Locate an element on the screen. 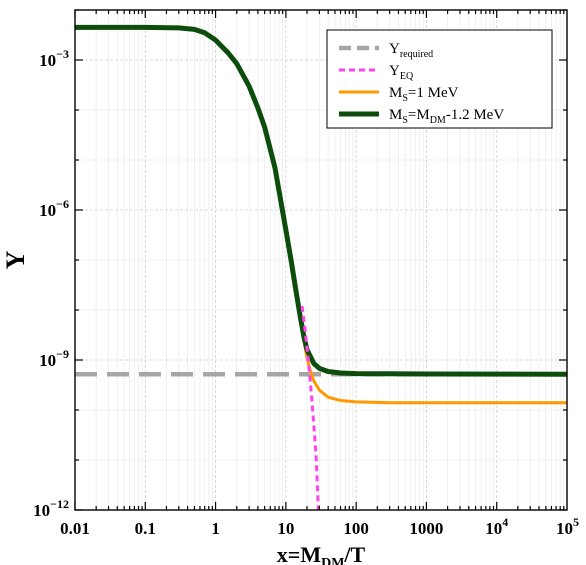 This screenshot has width=586, height=565. x-axis-title: x=MDM/T is located at coordinates (321, 553).